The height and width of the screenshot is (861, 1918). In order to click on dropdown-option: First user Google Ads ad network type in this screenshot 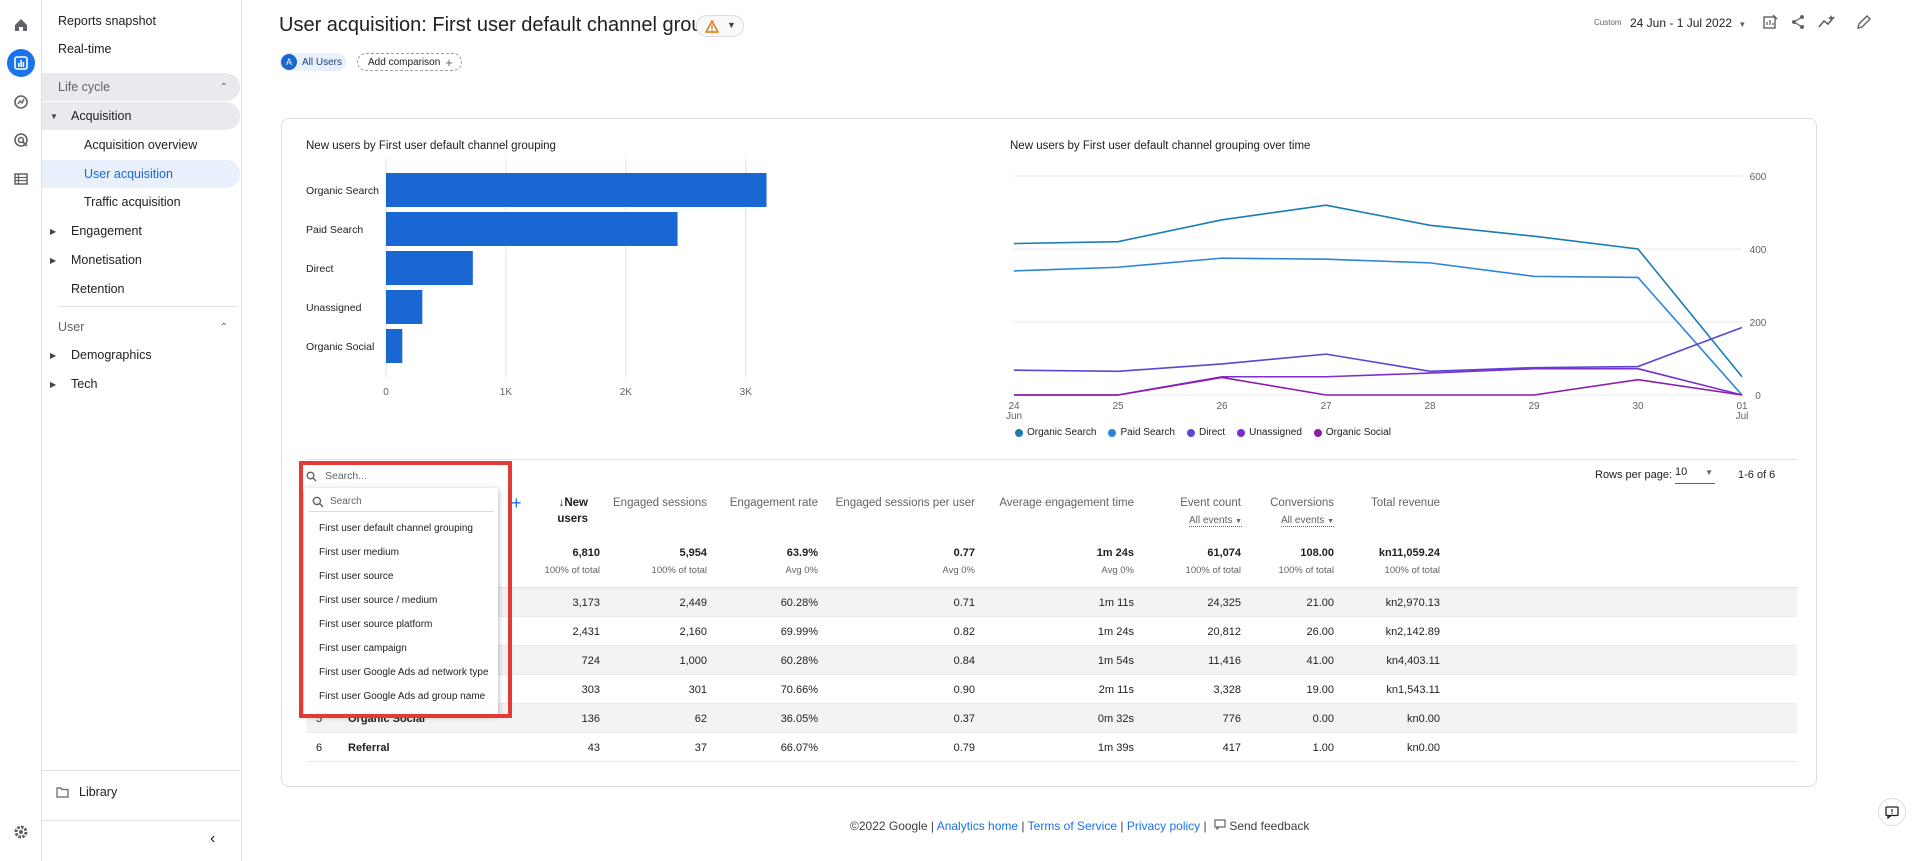, I will do `click(404, 672)`.